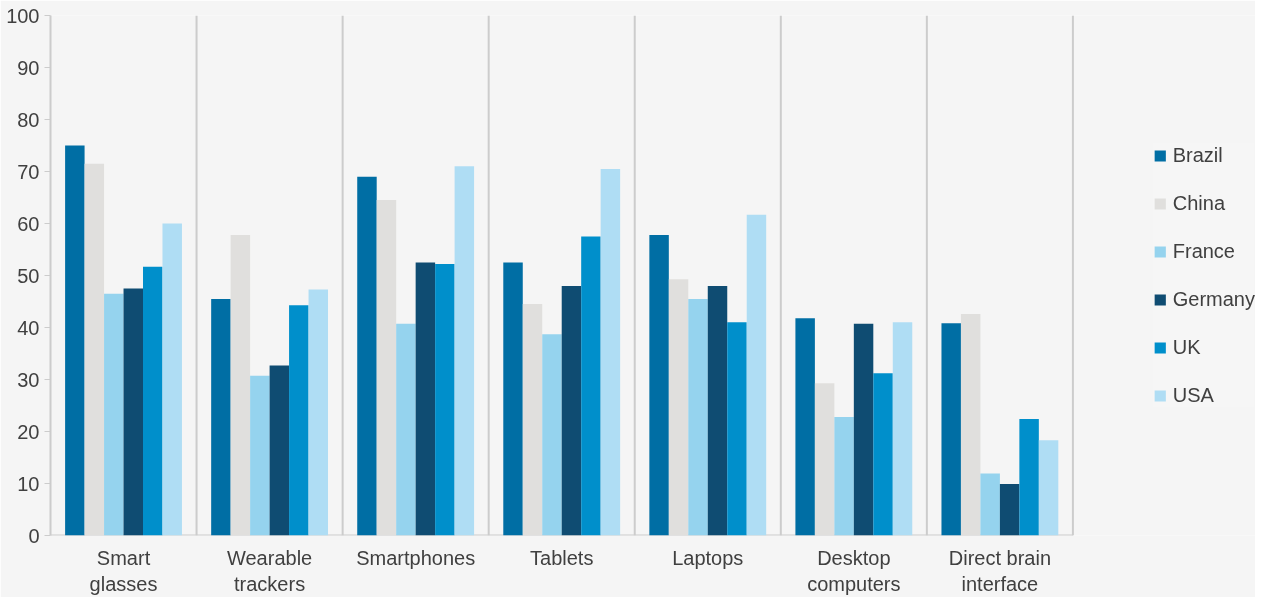 The width and height of the screenshot is (1277, 615). What do you see at coordinates (854, 570) in the screenshot?
I see `x-tick-label: Desktop computers` at bounding box center [854, 570].